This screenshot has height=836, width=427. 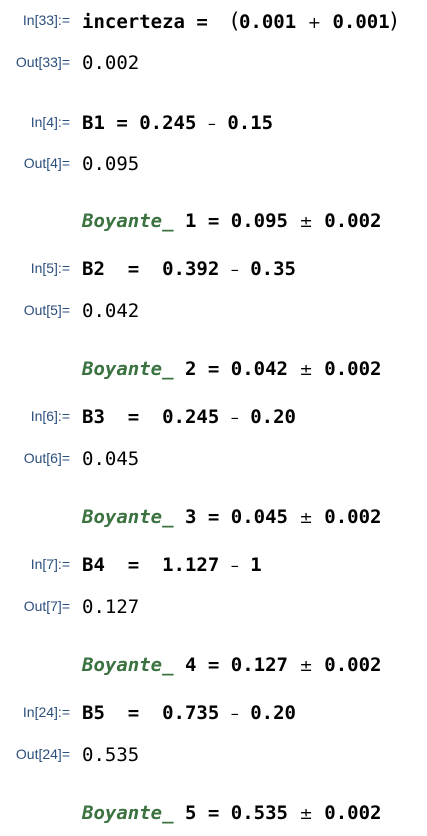 I want to click on output-cell-b1: Out[4]= 0.095, so click(x=213, y=164).